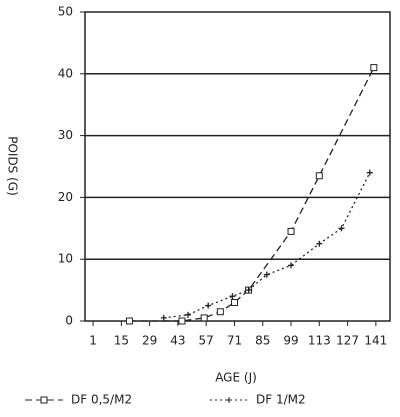  I want to click on x-tick-label: 15, so click(121, 341).